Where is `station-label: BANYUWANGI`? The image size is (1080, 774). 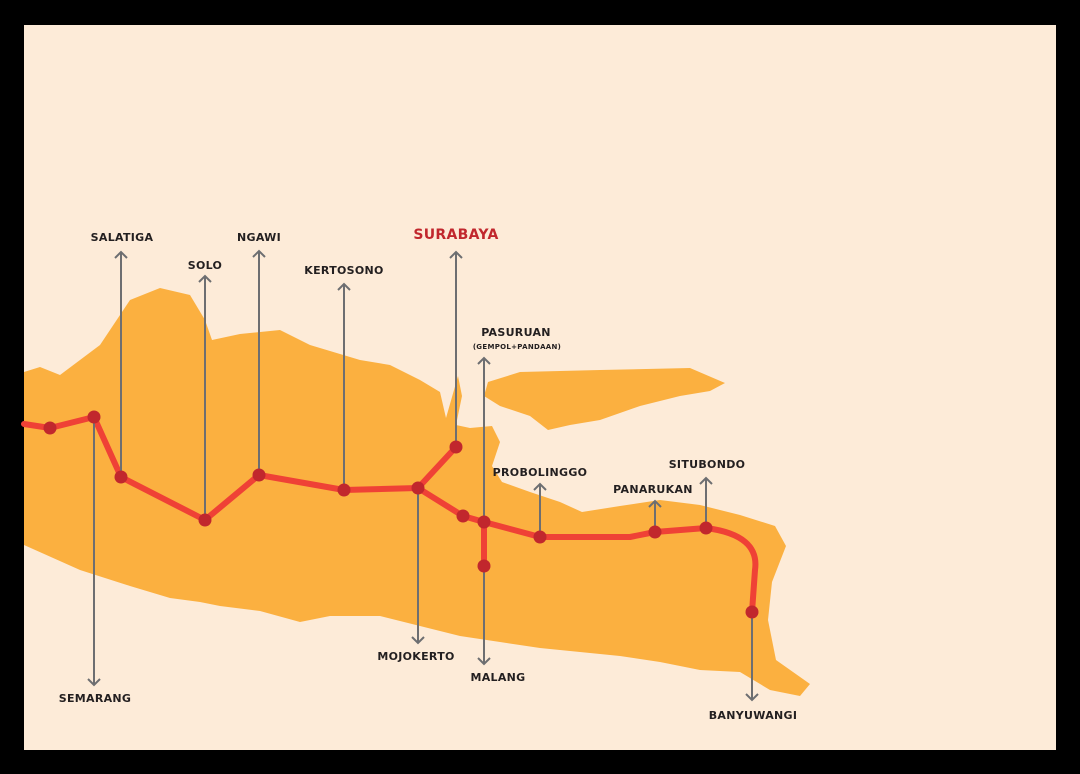
station-label: BANYUWANGI is located at coordinates (753, 715).